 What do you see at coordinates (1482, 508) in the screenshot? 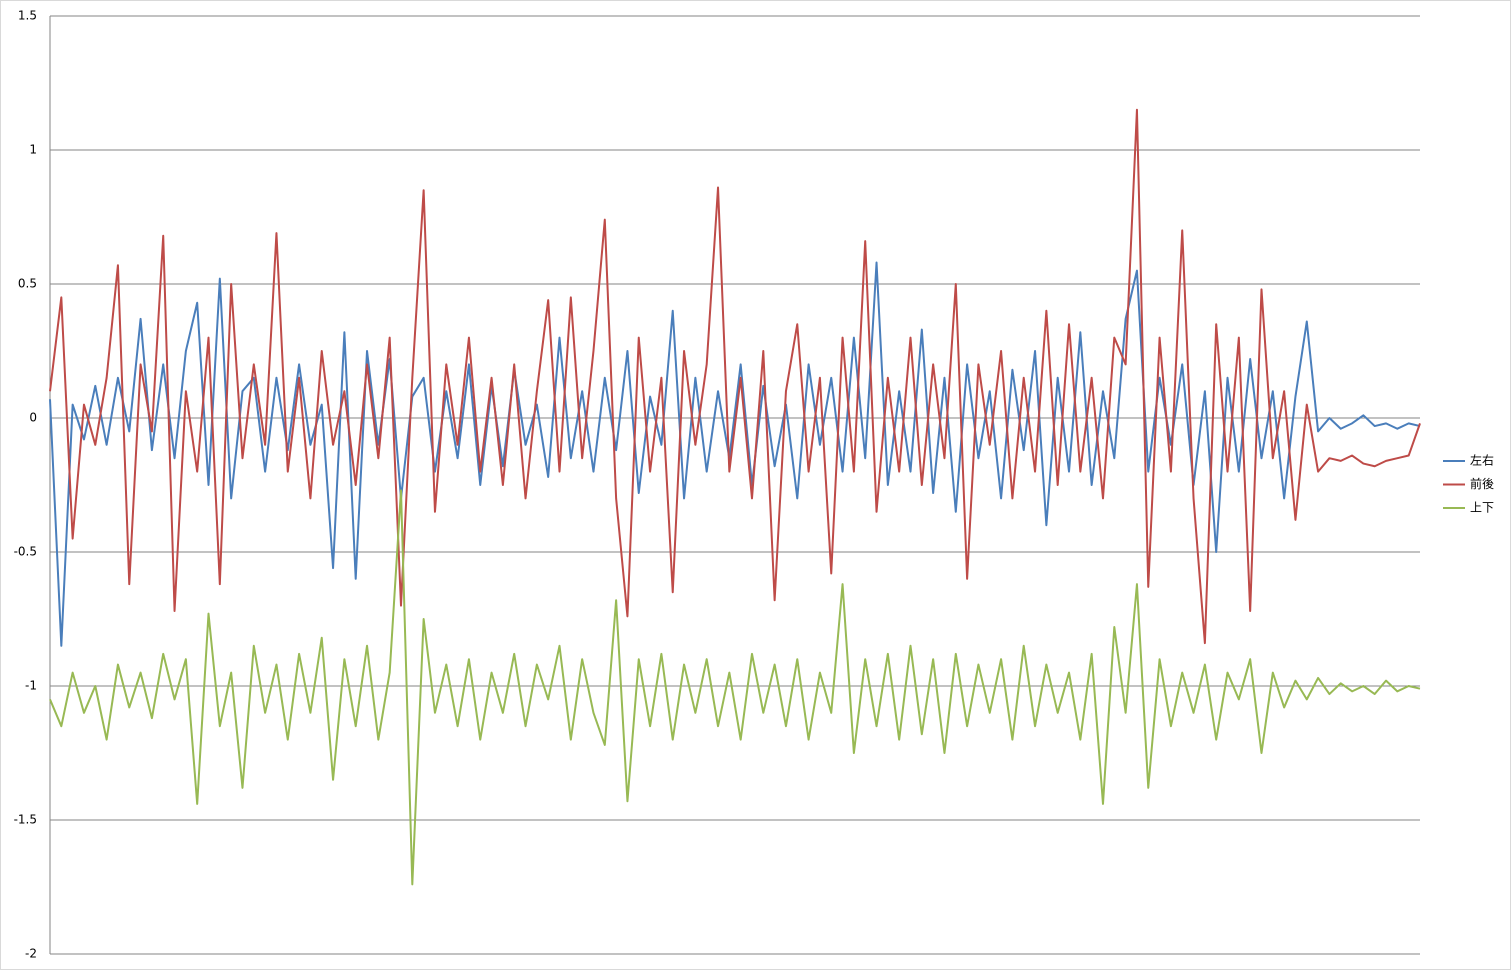
I see `legend-label: 上下` at bounding box center [1482, 508].